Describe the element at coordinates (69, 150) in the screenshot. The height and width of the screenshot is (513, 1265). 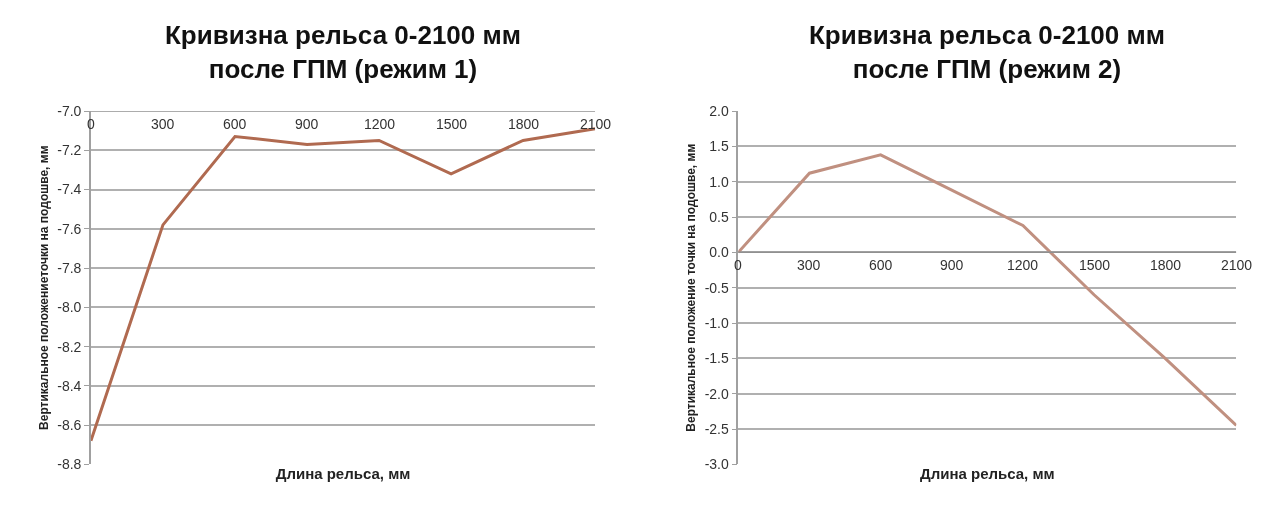
I see `y-tick-label: -7.2` at that location.